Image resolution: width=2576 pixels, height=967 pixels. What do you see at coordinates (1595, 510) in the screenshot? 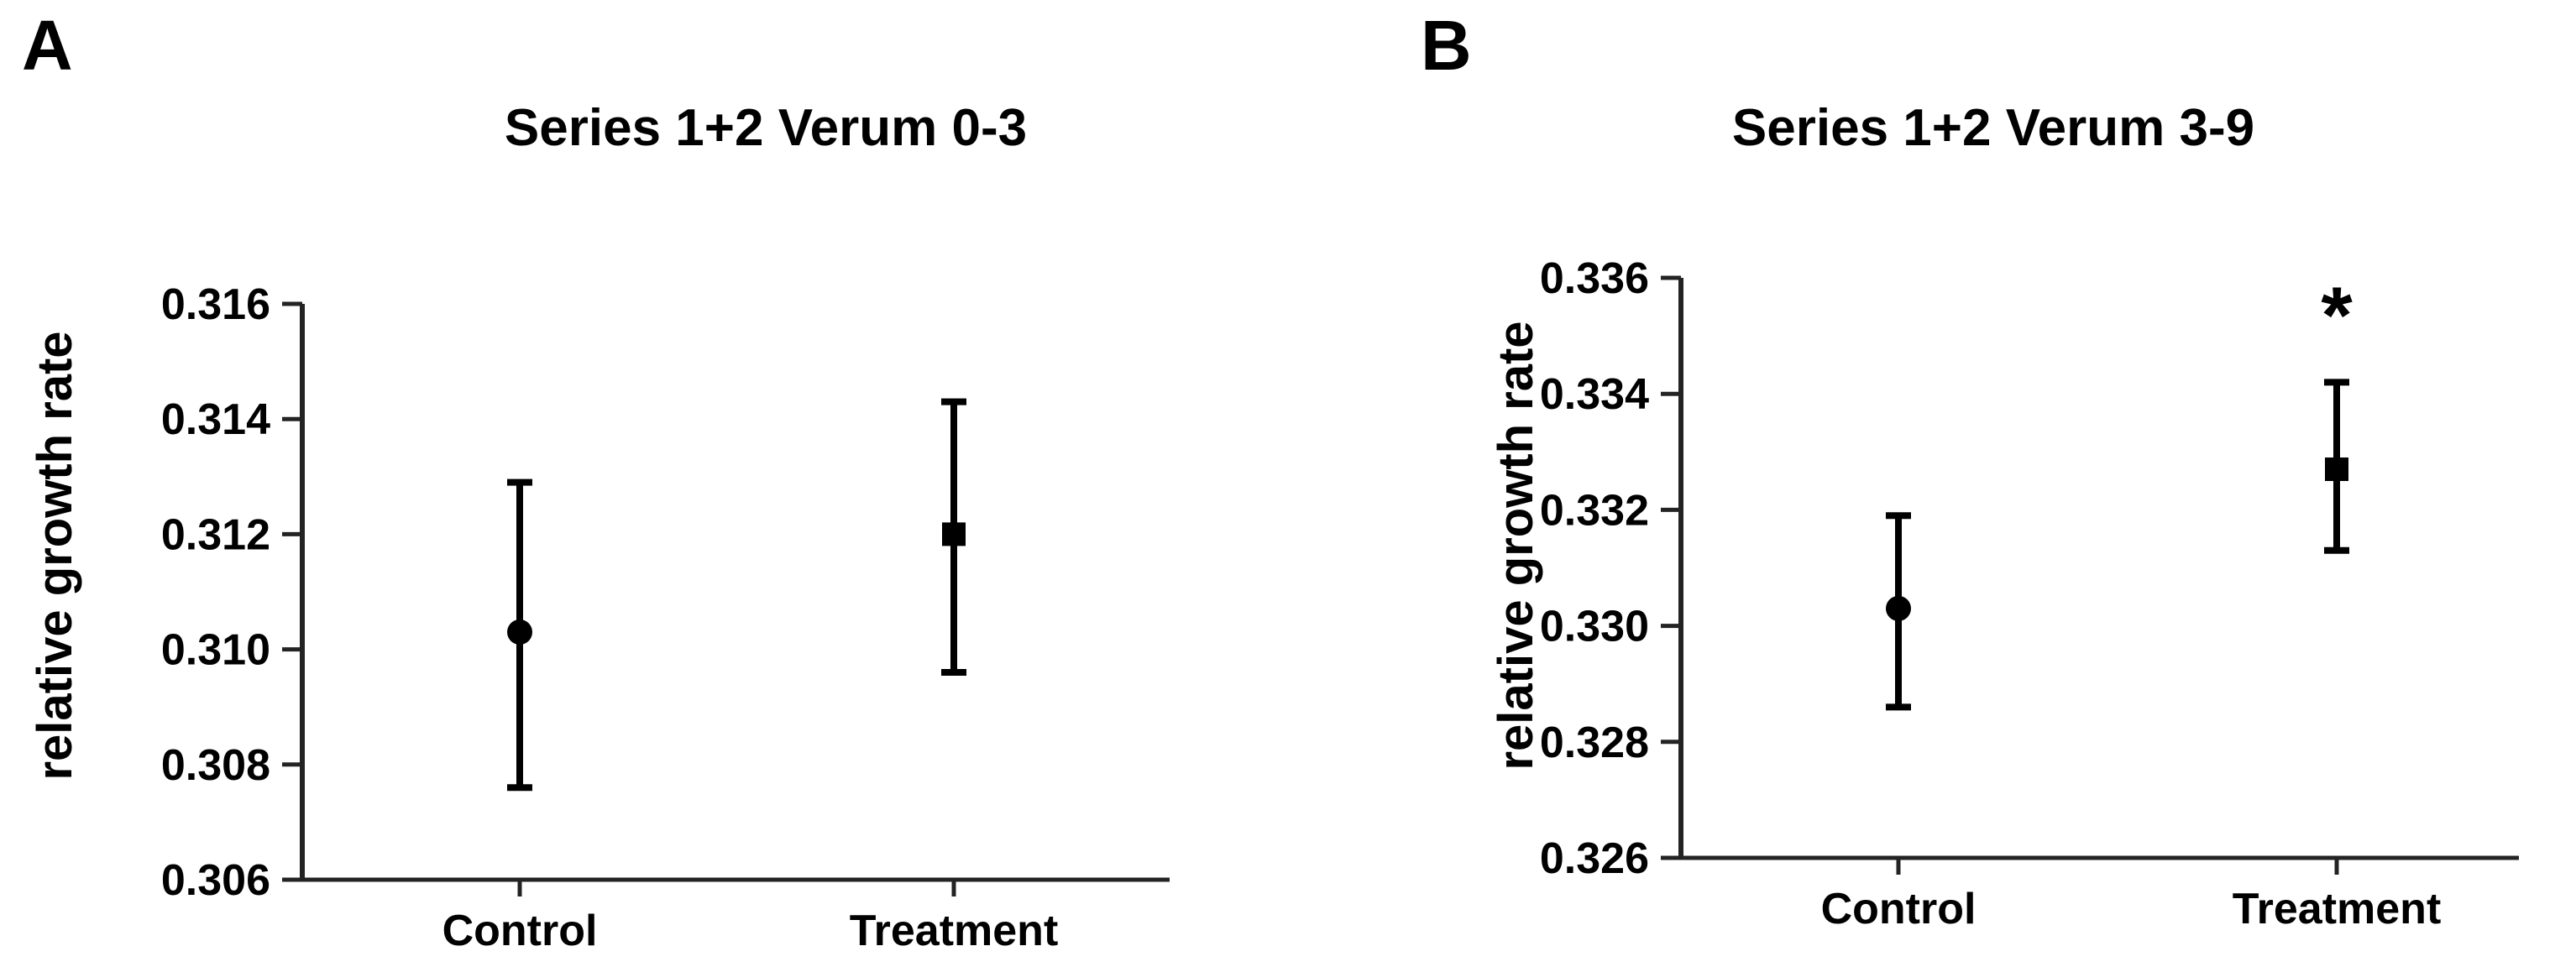
I see `y-tick-label: 0.332` at bounding box center [1595, 510].